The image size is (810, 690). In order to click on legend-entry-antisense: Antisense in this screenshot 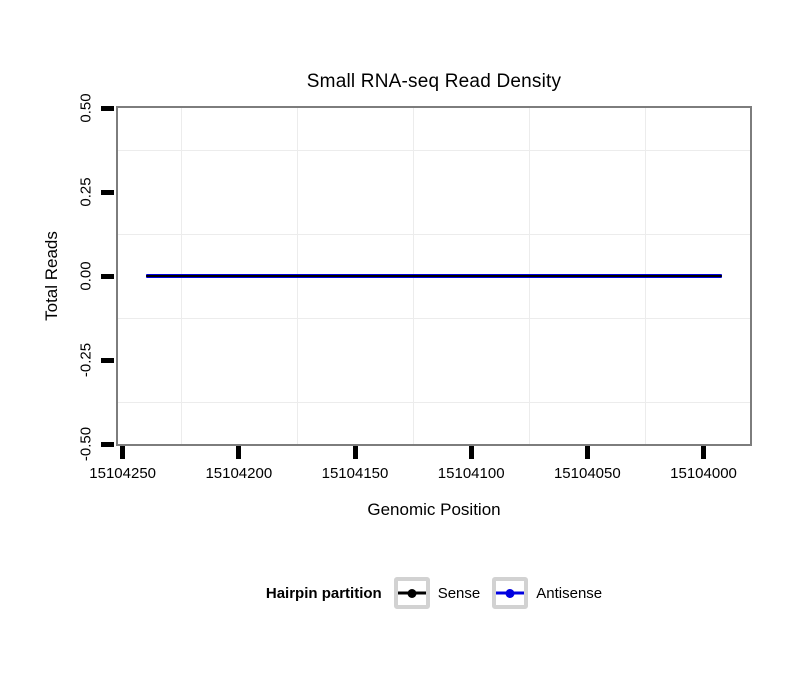, I will do `click(547, 593)`.